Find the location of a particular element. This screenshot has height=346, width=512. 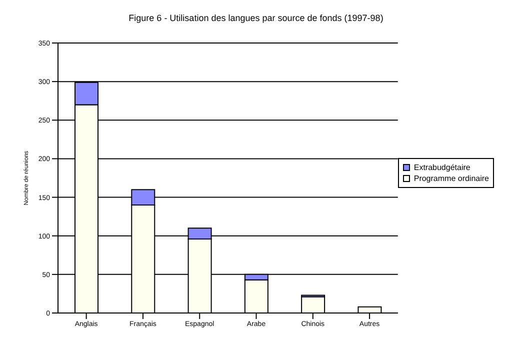

legend-label: Extrabudgétaire is located at coordinates (442, 167).